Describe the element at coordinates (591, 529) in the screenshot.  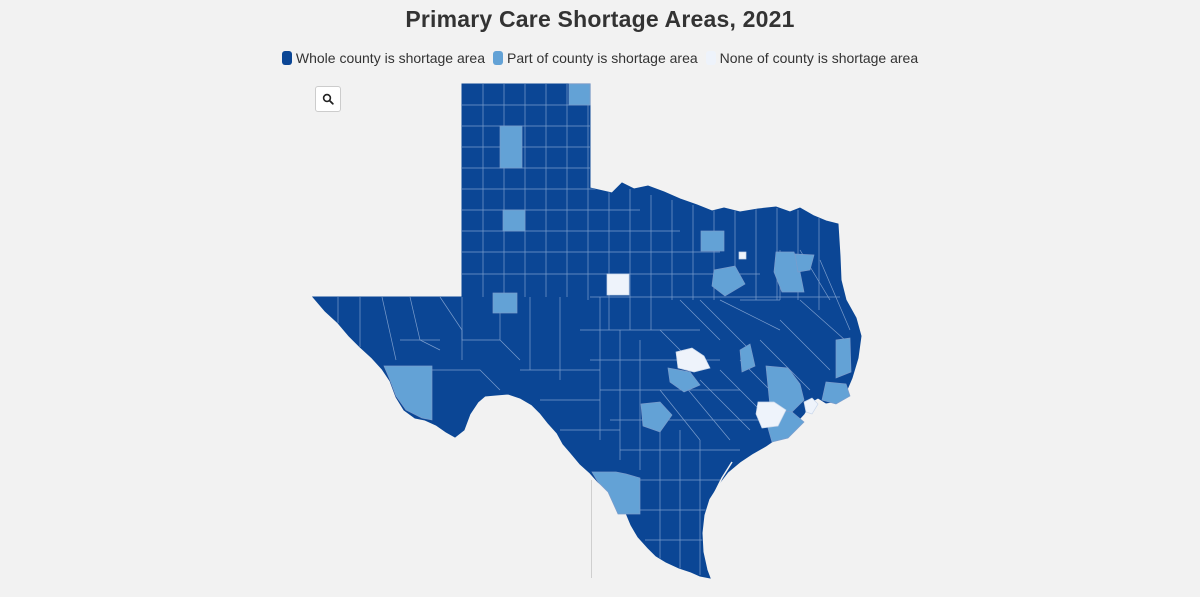
I see `border-divider` at that location.